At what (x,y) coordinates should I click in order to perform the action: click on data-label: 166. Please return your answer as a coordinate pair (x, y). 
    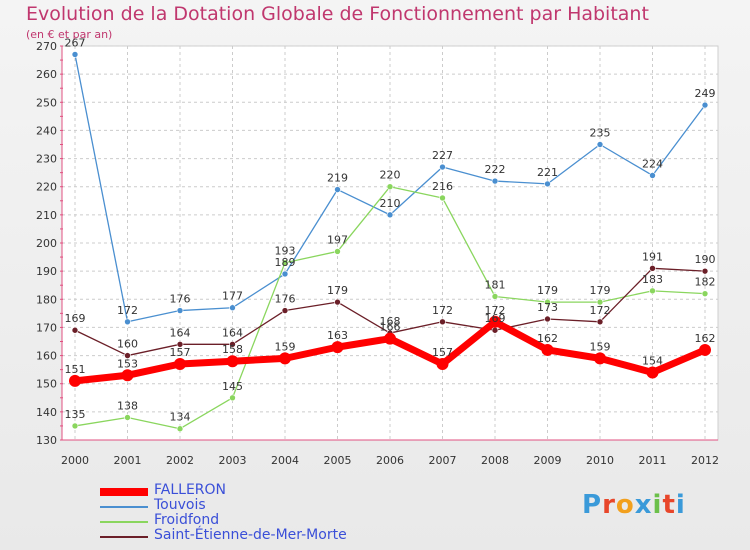
    Looking at the image, I should click on (390, 327).